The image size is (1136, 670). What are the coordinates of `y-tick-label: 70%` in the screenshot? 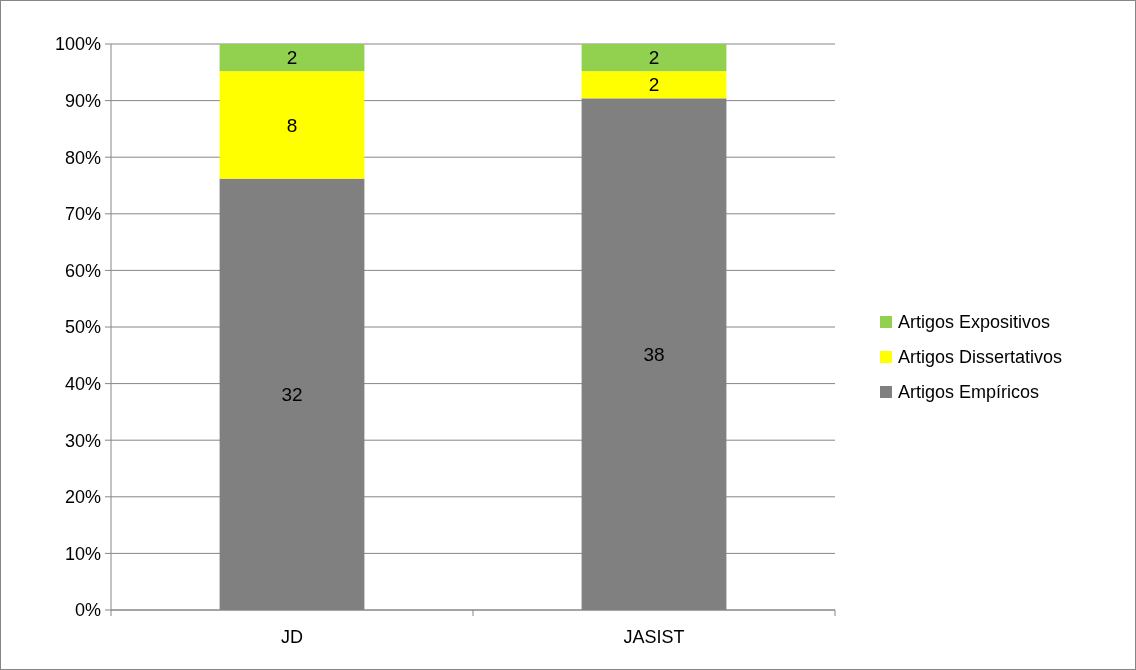 It's located at (82, 214).